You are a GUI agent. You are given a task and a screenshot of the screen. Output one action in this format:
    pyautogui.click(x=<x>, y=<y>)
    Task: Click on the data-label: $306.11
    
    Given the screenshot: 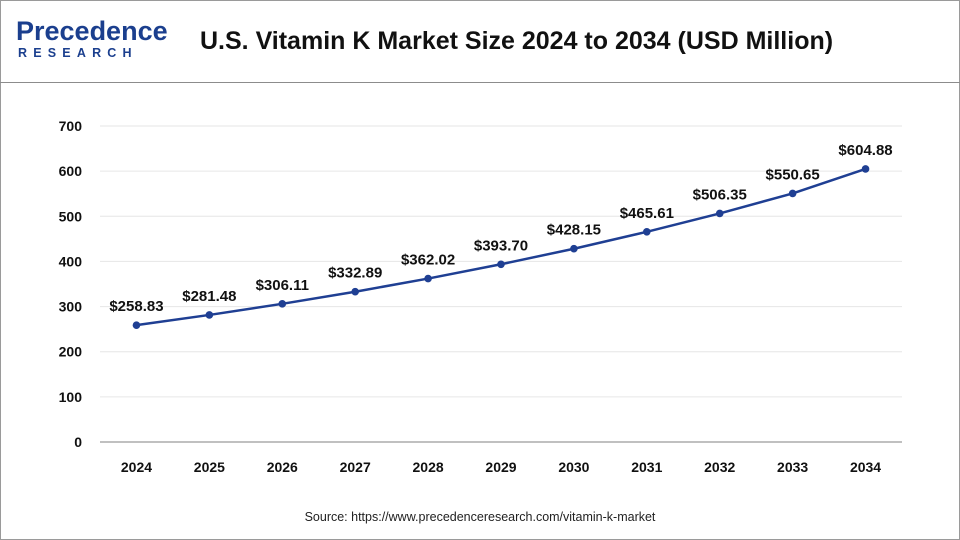 What is the action you would take?
    pyautogui.click(x=282, y=285)
    